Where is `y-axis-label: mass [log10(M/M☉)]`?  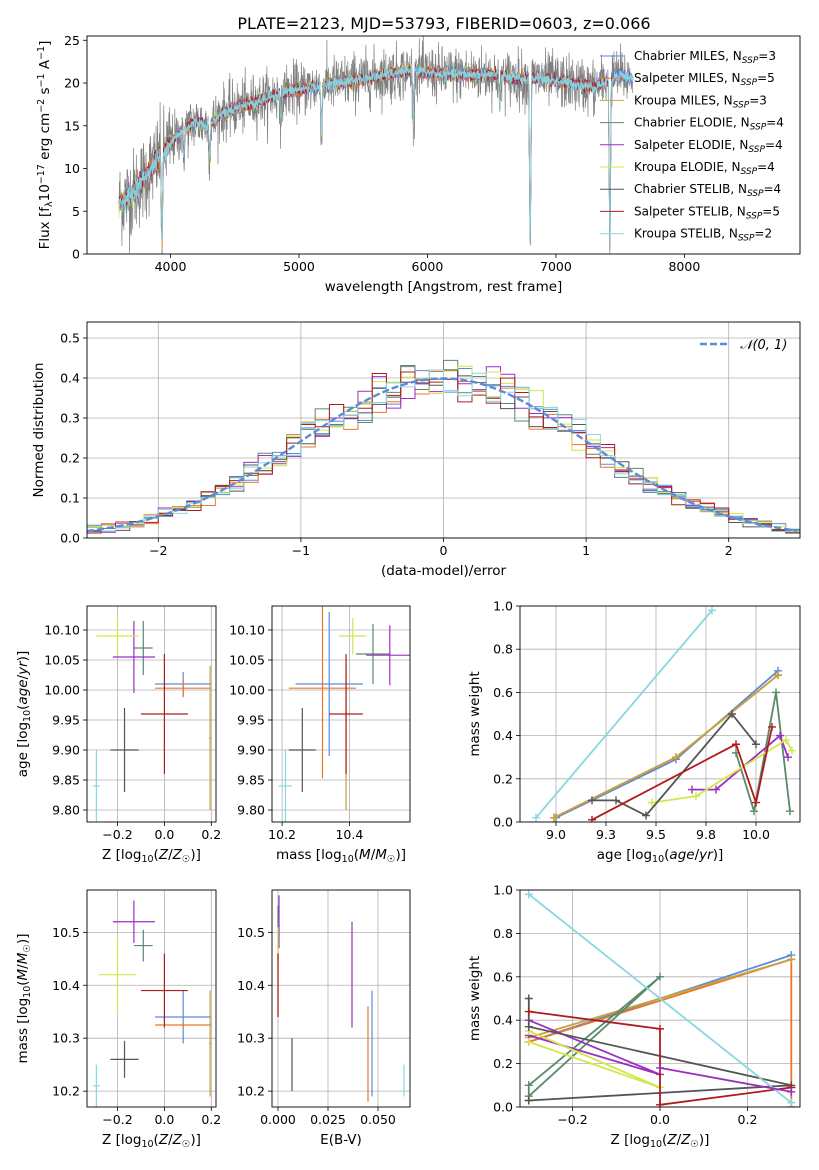
y-axis-label: mass [log10(M/M☉)] is located at coordinates (24, 999).